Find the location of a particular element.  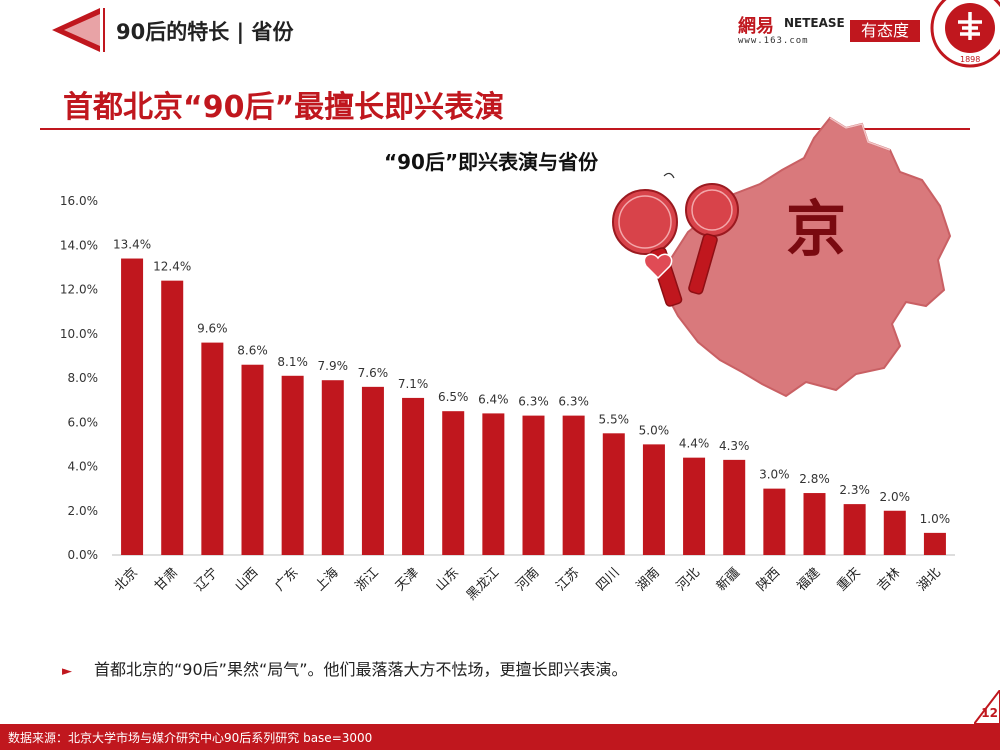

bar-浙江 is located at coordinates (372, 470).